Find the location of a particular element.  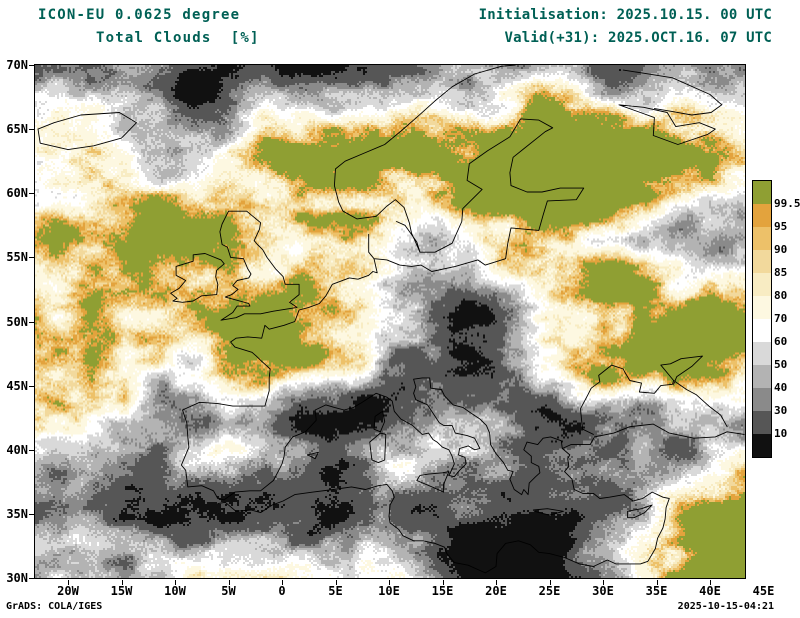

model-title: ICON-EU 0.0625 degree is located at coordinates (139, 15).